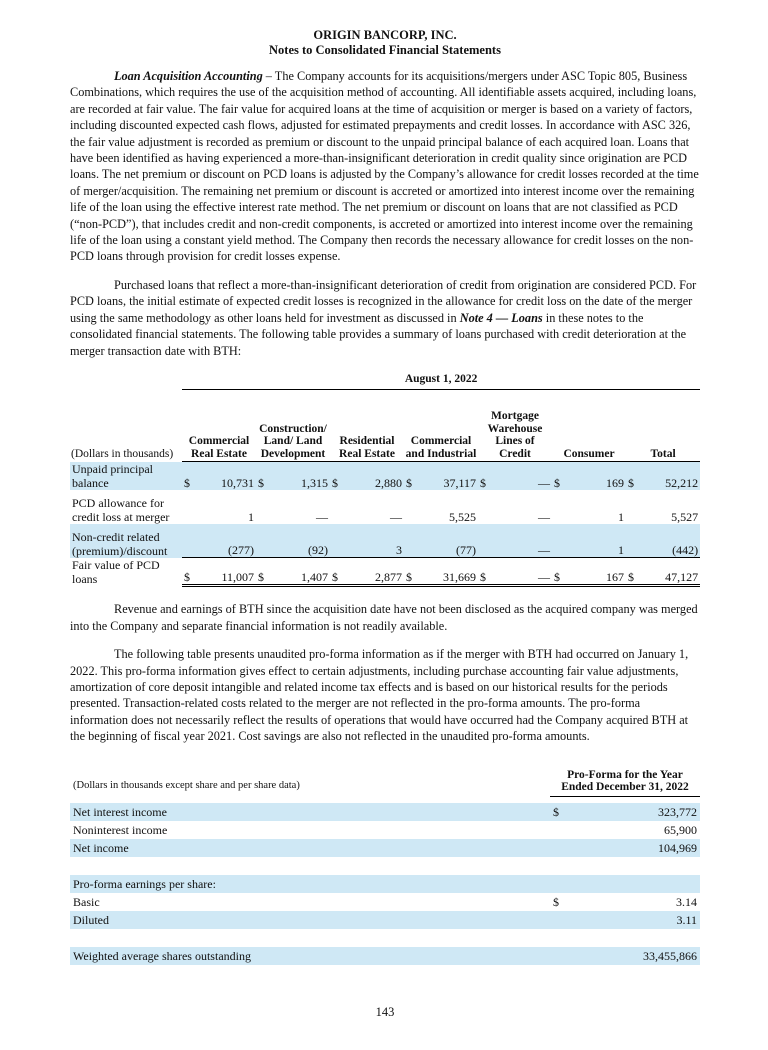 The width and height of the screenshot is (768, 1050). I want to click on period-header: August 1, 2022, so click(441, 381).